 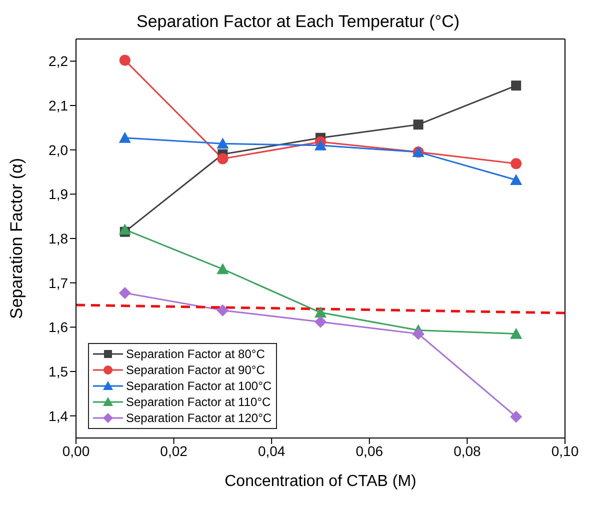 I want to click on chart-title: Separation Factor at Each Temperatur (°C), so click(x=298, y=22).